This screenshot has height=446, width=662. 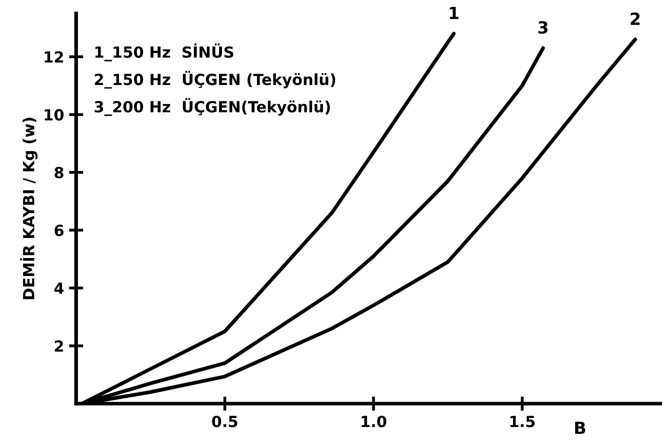 What do you see at coordinates (54, 115) in the screenshot?
I see `y-tick-label: 10` at bounding box center [54, 115].